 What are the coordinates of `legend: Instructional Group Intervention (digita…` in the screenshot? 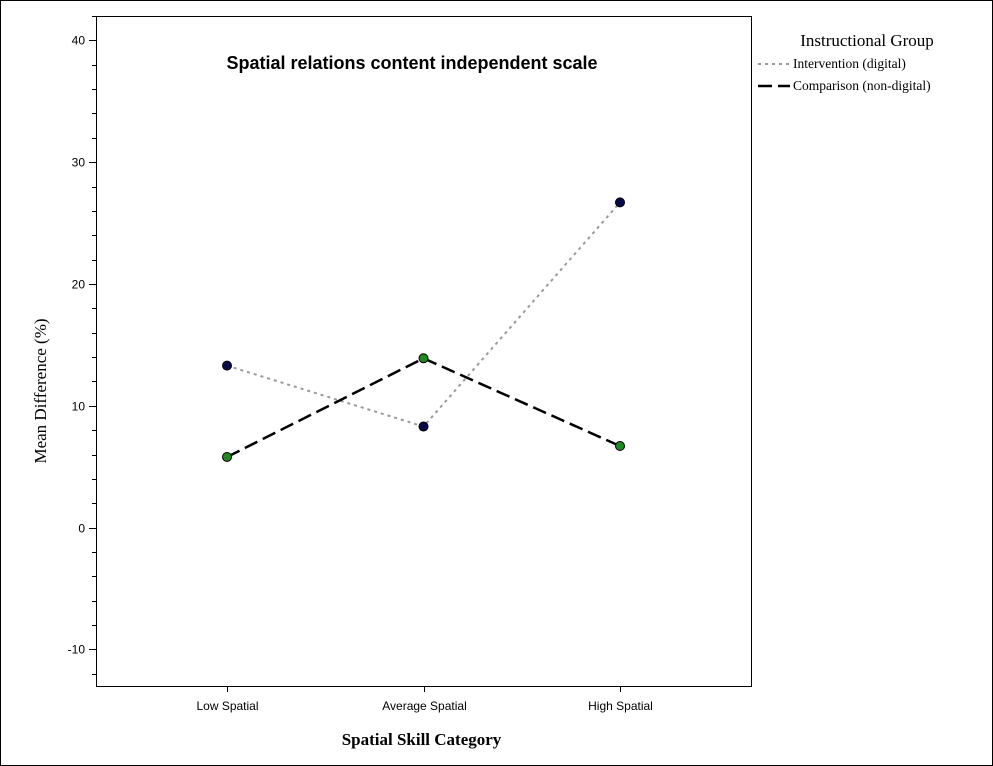 It's located at (846, 62).